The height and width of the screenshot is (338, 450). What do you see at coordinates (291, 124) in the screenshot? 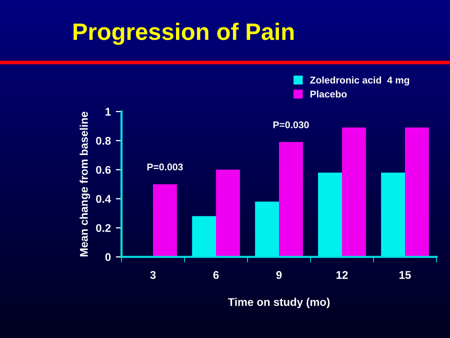
I see `annotation: P=0.030` at bounding box center [291, 124].